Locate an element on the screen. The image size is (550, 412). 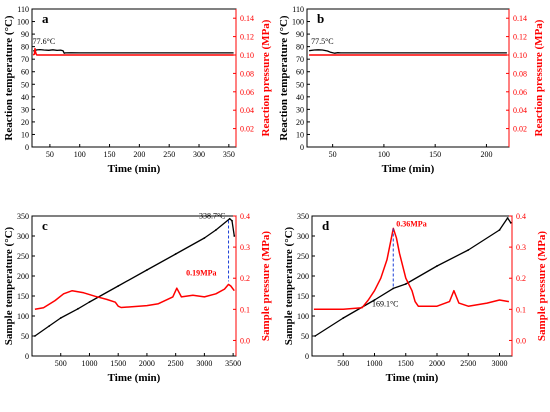
x-tick-label: 2000 is located at coordinates (437, 363).